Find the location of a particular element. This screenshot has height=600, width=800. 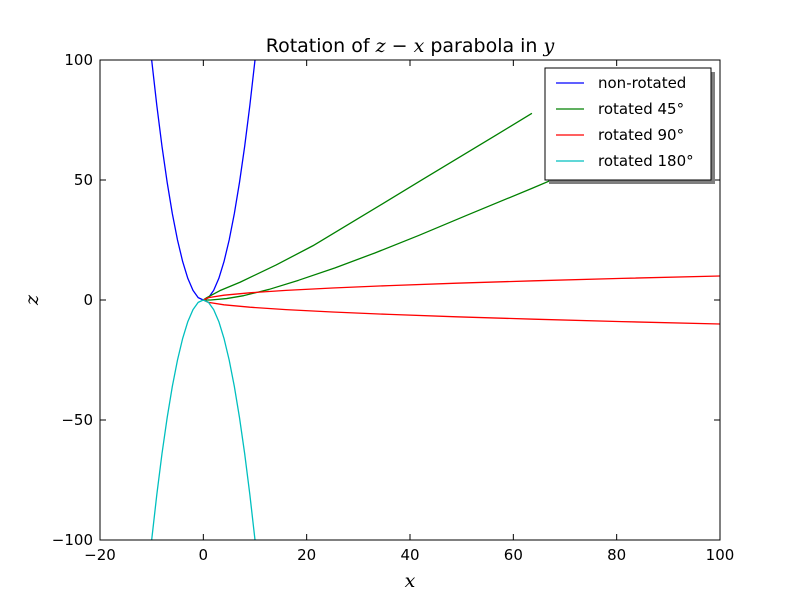

y-tick-label: −100 is located at coordinates (72, 540).